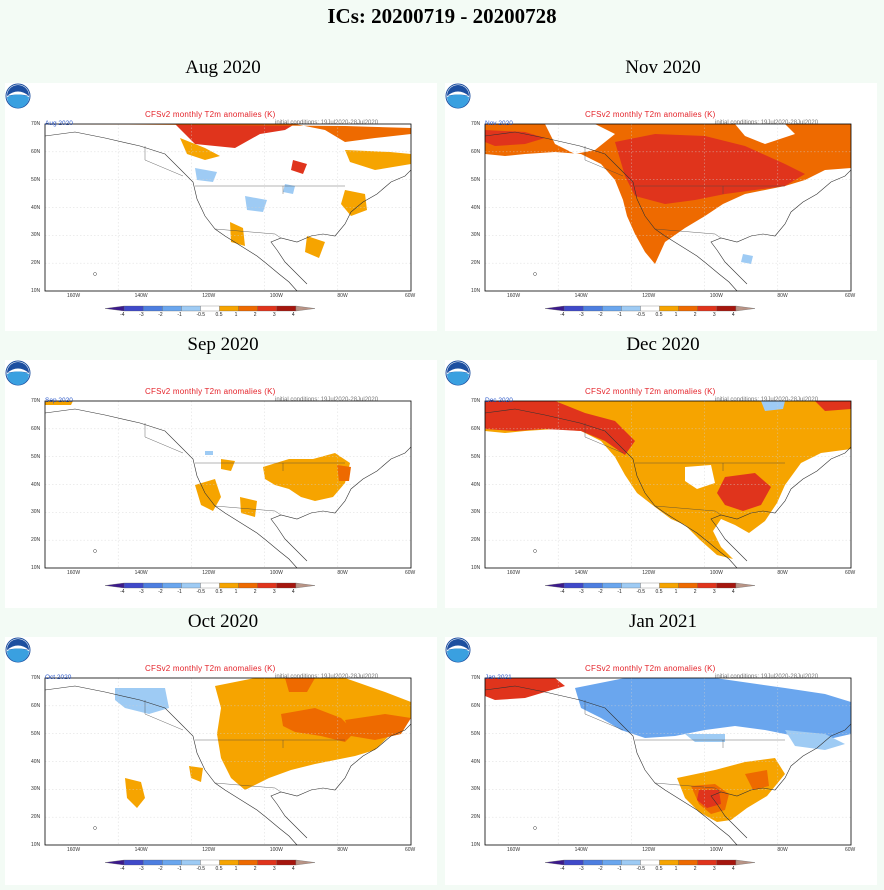 The width and height of the screenshot is (884, 890). Describe the element at coordinates (514, 296) in the screenshot. I see `longitude-label: 160W` at that location.